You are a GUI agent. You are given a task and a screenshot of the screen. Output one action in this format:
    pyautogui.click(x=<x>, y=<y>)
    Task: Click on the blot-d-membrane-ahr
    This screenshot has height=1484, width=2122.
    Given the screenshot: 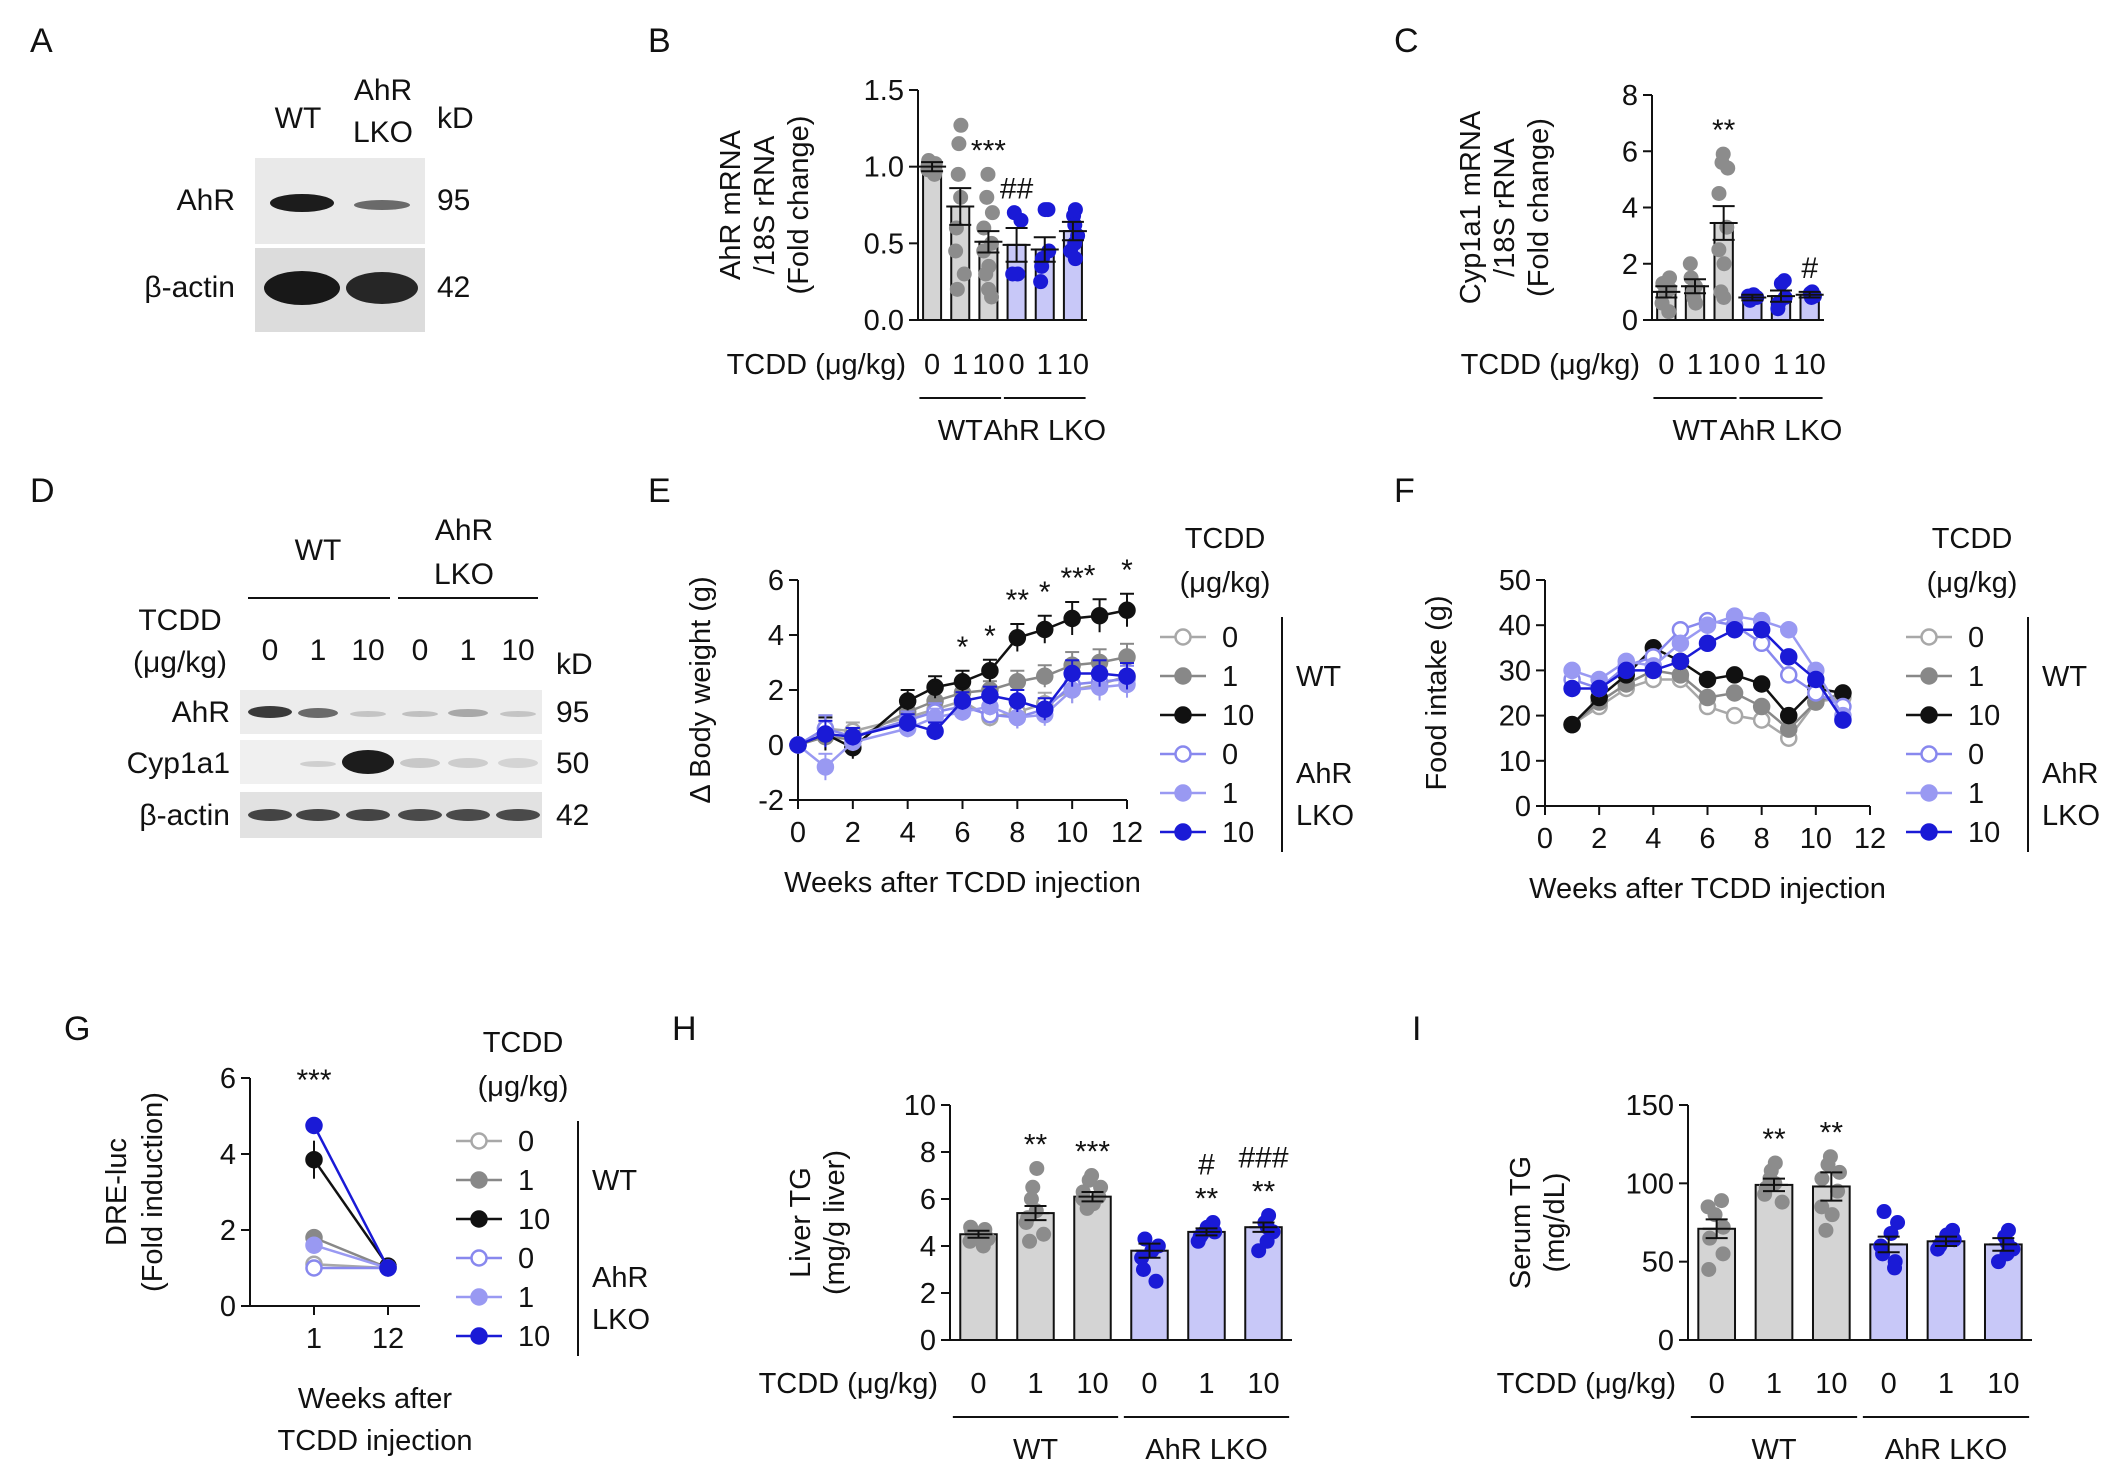 What is the action you would take?
    pyautogui.click(x=391, y=712)
    